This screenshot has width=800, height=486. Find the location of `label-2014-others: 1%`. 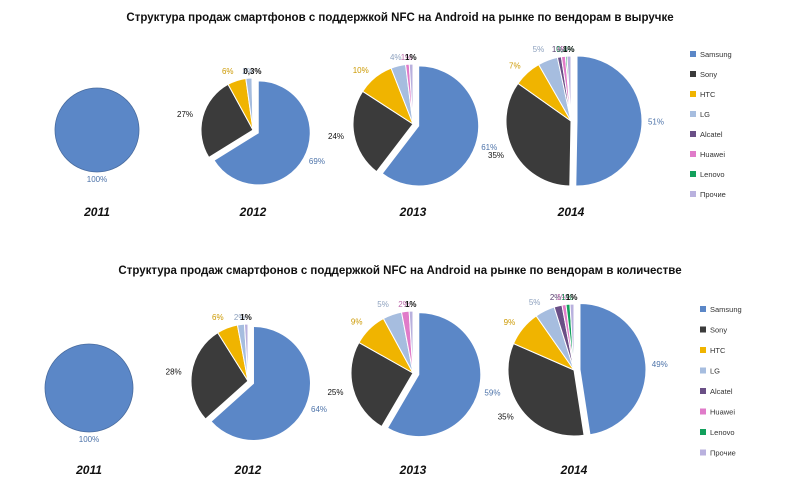

label-2014-others: 1% is located at coordinates (572, 297).